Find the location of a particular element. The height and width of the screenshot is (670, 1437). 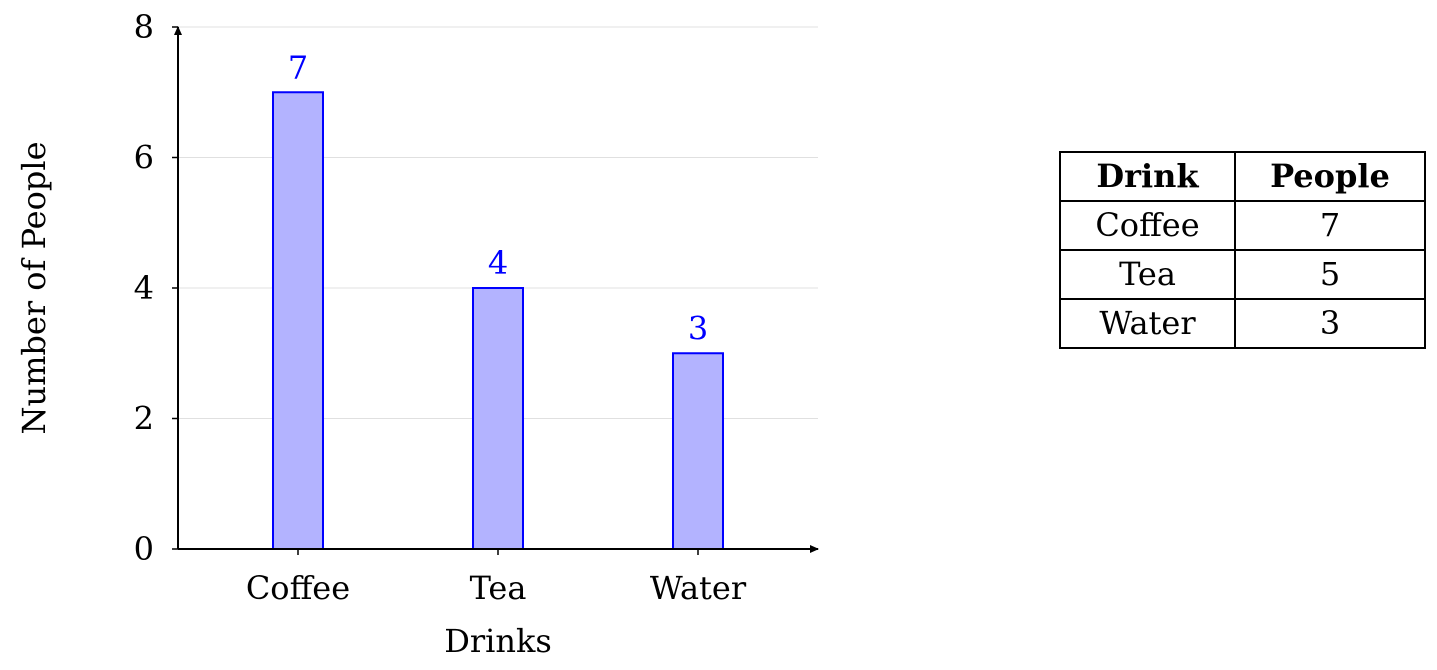

table-row: Tea 5 is located at coordinates (1242, 274).